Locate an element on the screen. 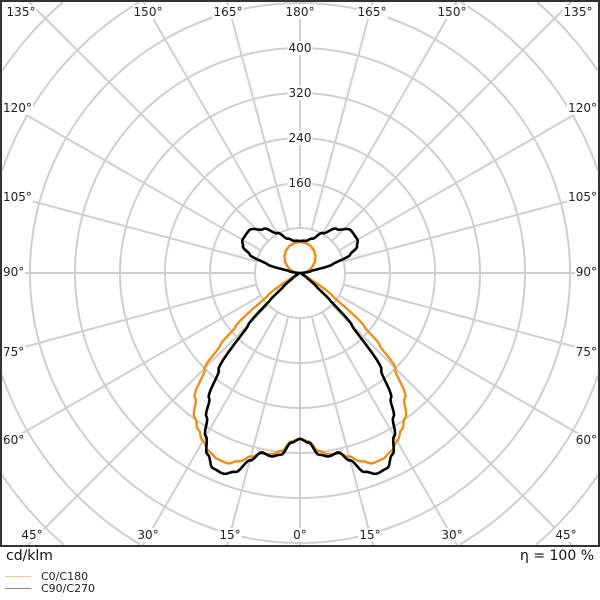 This screenshot has height=600, width=600. curves is located at coordinates (300, 351).